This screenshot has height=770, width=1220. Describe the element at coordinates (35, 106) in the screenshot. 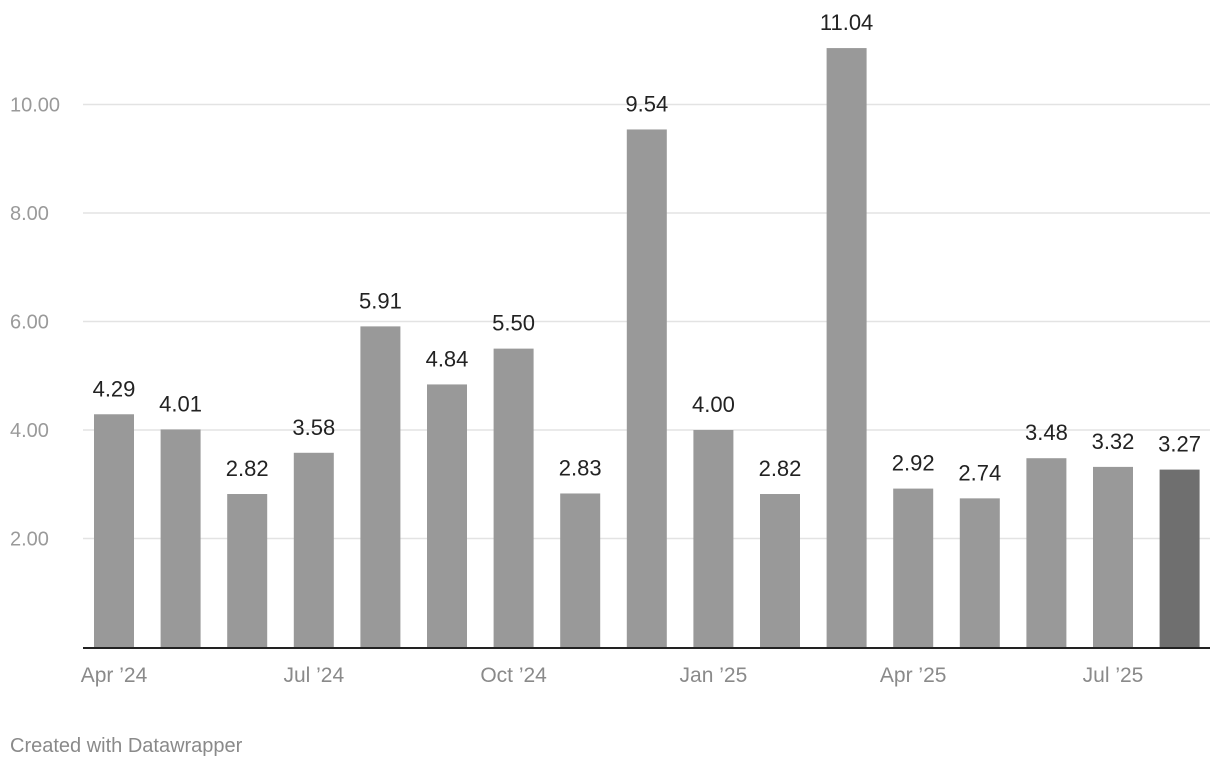

I see `y-tick-label: 10.00` at that location.